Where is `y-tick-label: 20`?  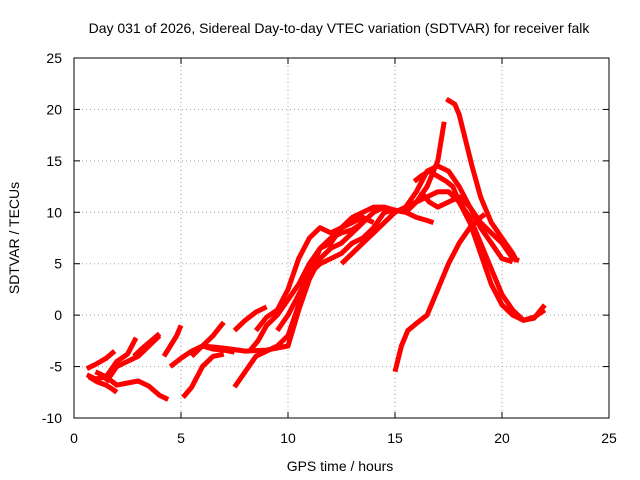
y-tick-label: 20 is located at coordinates (54, 109).